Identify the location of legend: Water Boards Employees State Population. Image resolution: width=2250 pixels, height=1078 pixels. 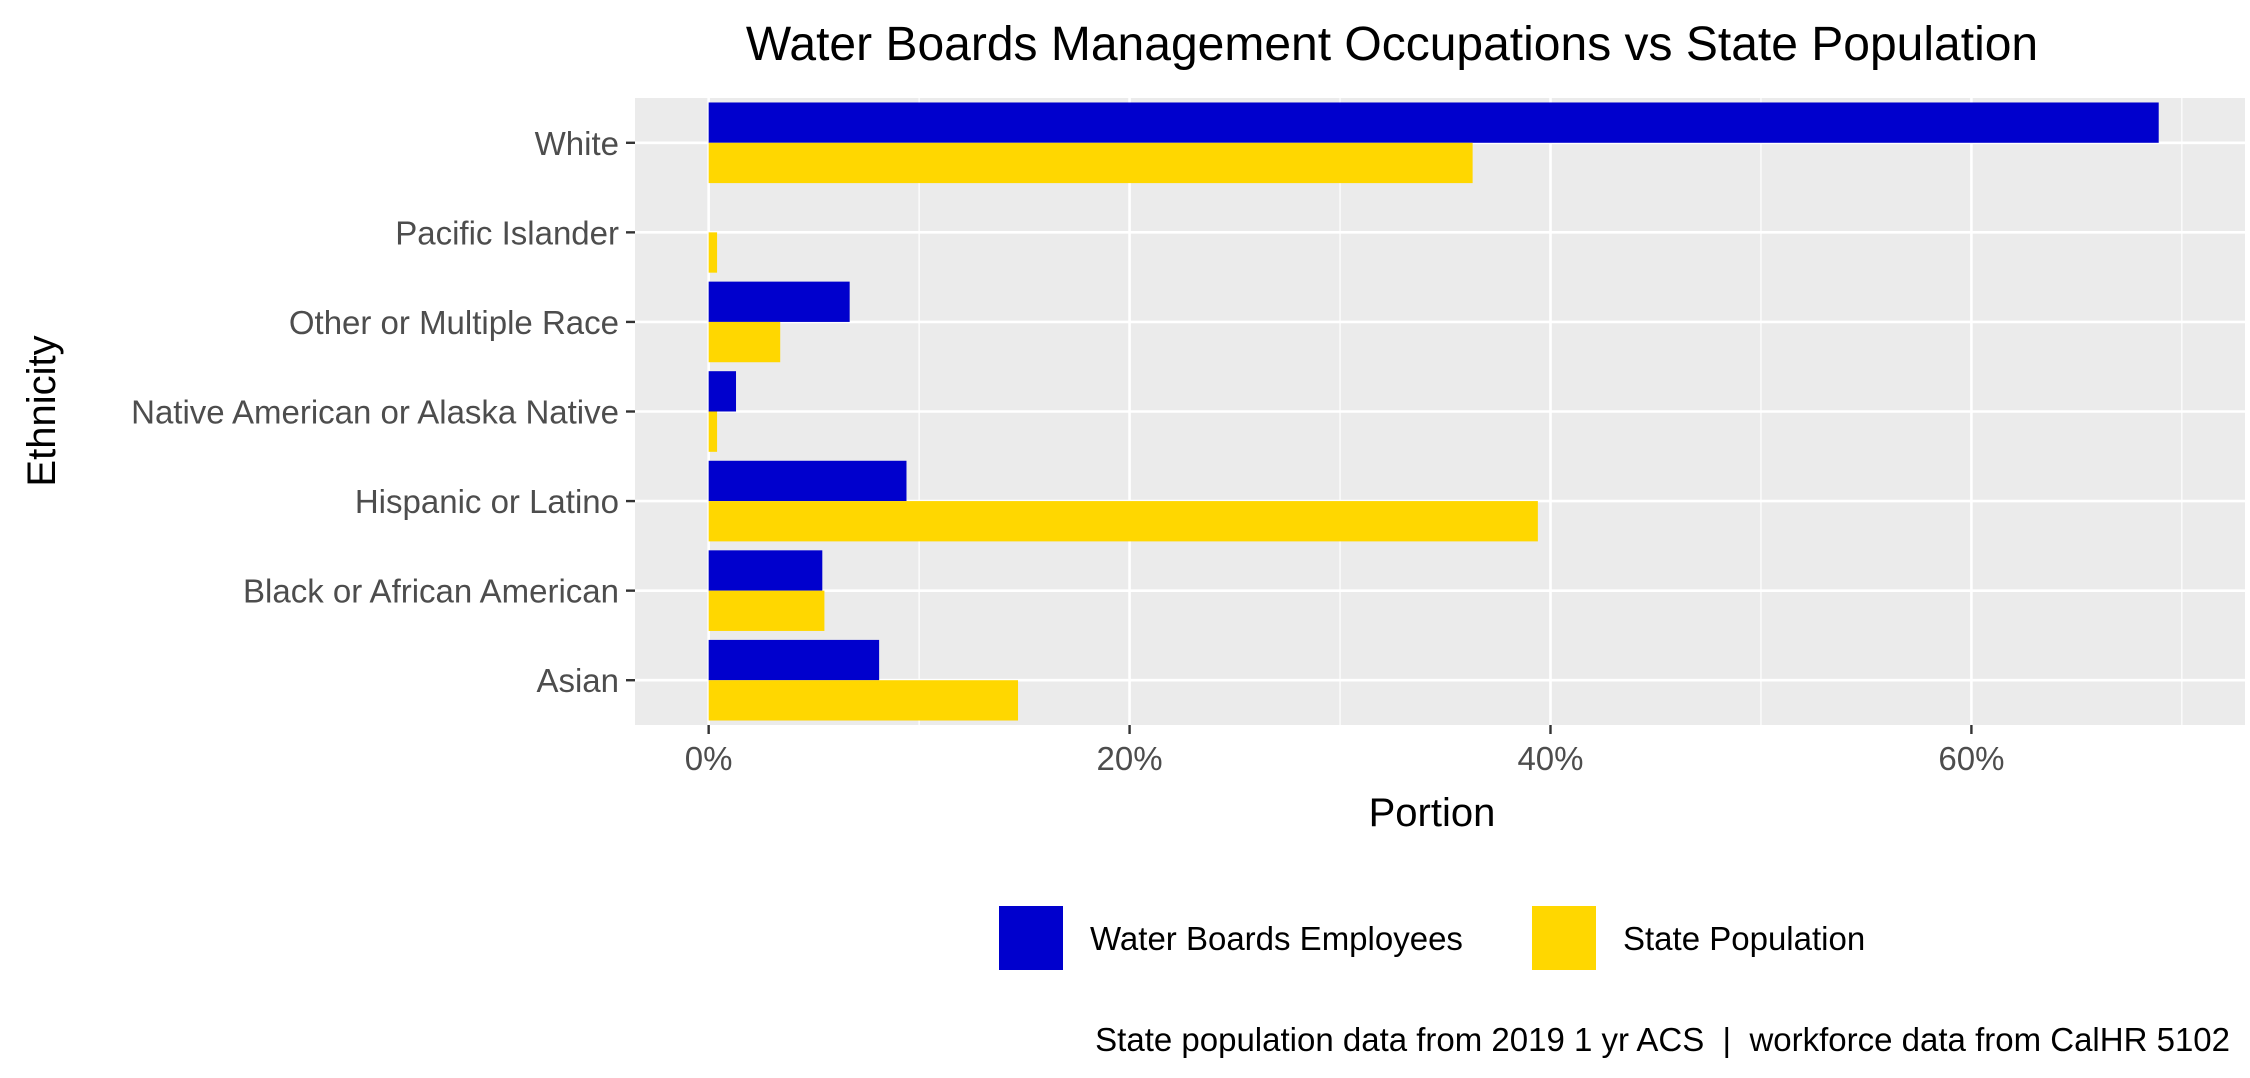
(1431, 938).